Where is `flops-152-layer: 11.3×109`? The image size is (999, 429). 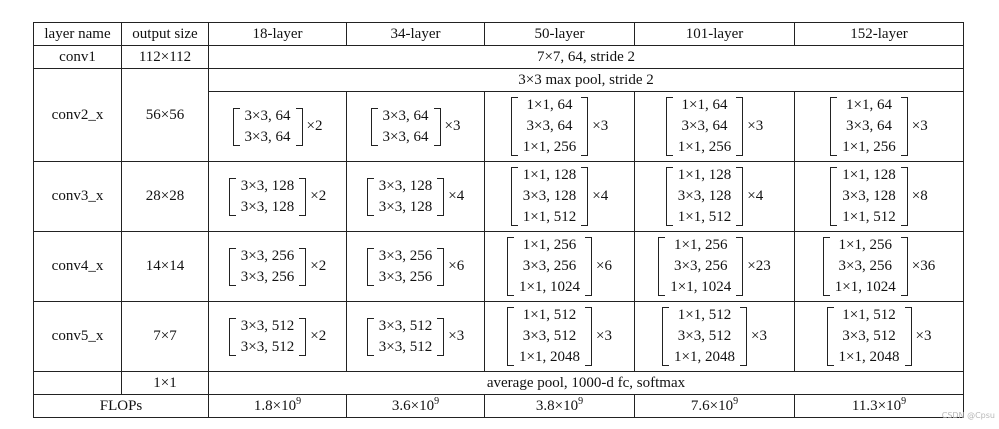
flops-152-layer: 11.3×109 is located at coordinates (879, 406).